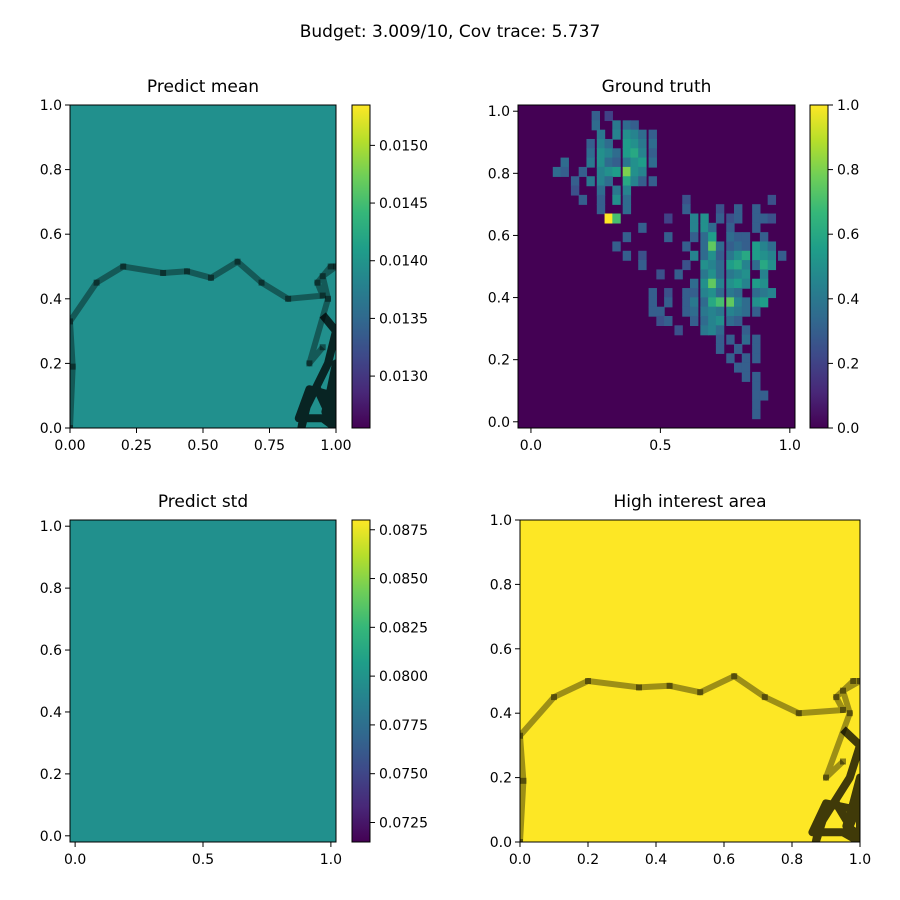 Image resolution: width=900 pixels, height=900 pixels. Describe the element at coordinates (403, 775) in the screenshot. I see `colorbar-tick-label: 0.0750` at that location.